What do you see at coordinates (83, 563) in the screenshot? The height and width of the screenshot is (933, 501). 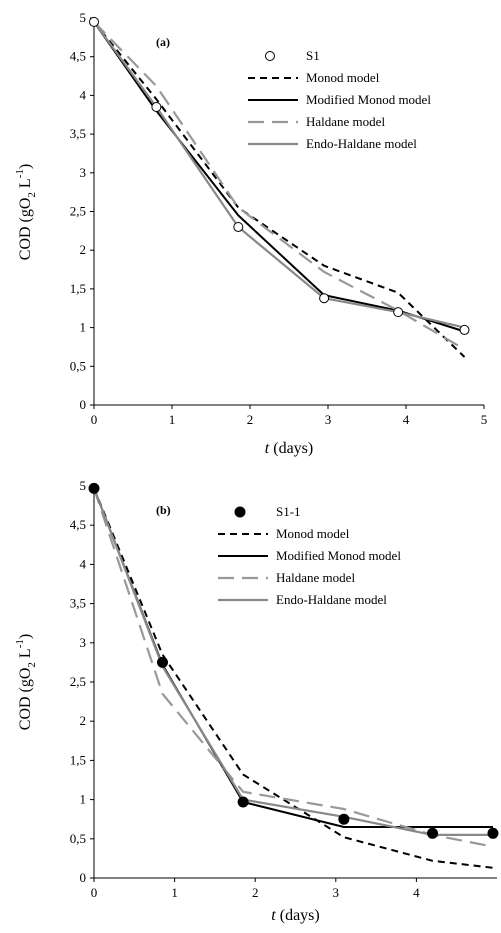 I see `chart-b-y-tick-label: 4` at bounding box center [83, 563].